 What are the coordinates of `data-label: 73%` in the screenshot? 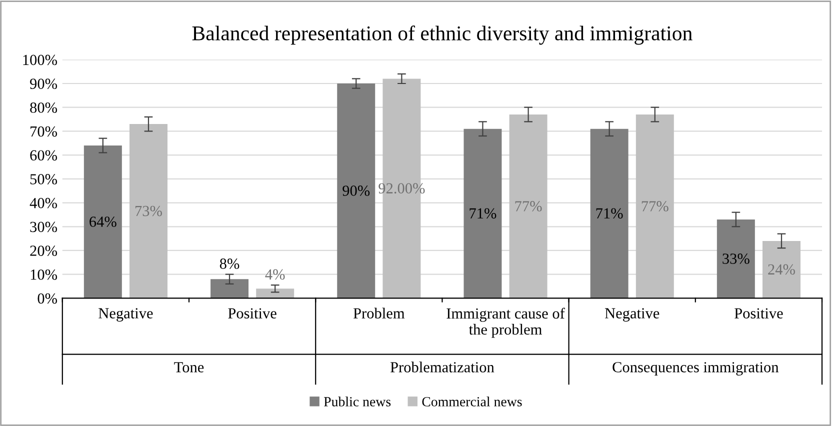 It's located at (148, 211).